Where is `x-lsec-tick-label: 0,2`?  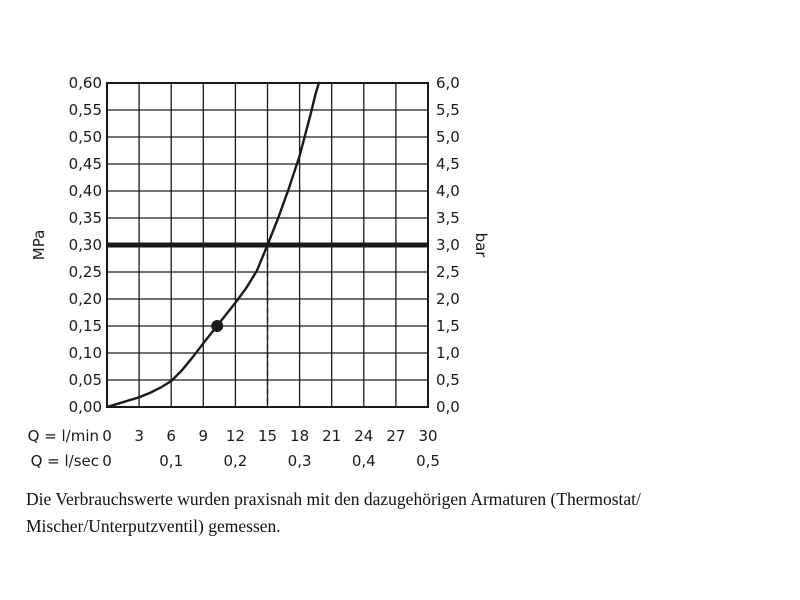
x-lsec-tick-label: 0,2 is located at coordinates (235, 461).